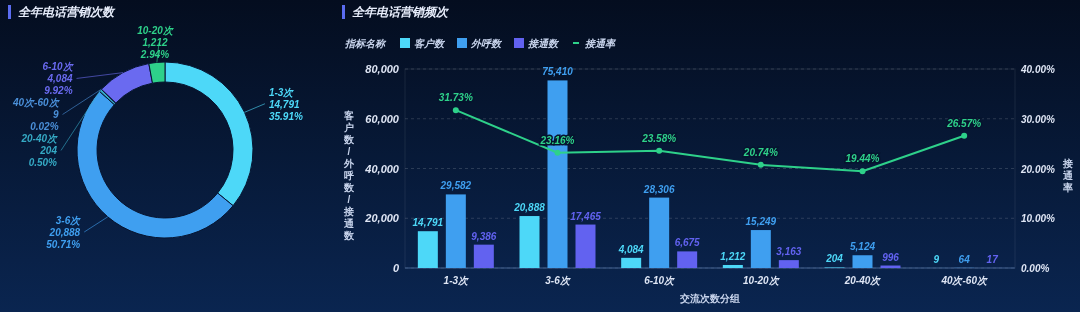  Describe the element at coordinates (687, 243) in the screenshot. I see `data-label: 6,675` at that location.